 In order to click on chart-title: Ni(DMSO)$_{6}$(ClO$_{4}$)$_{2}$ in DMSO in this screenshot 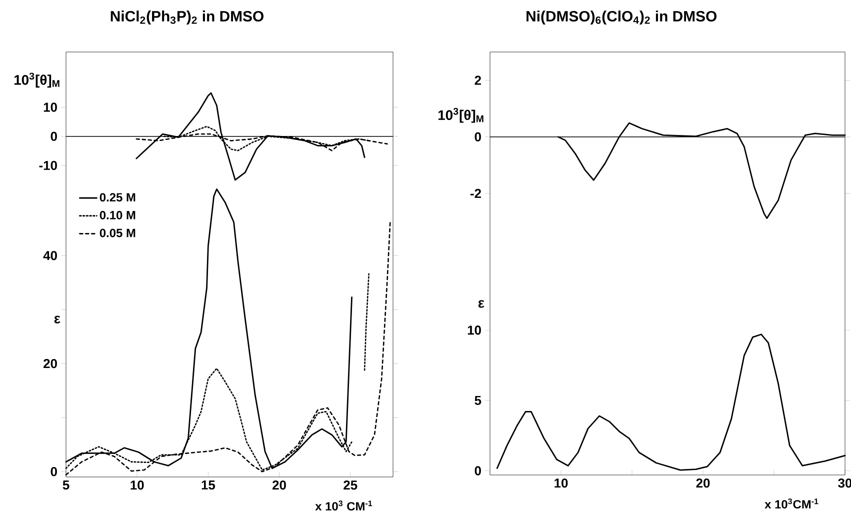, I will do `click(621, 17)`.